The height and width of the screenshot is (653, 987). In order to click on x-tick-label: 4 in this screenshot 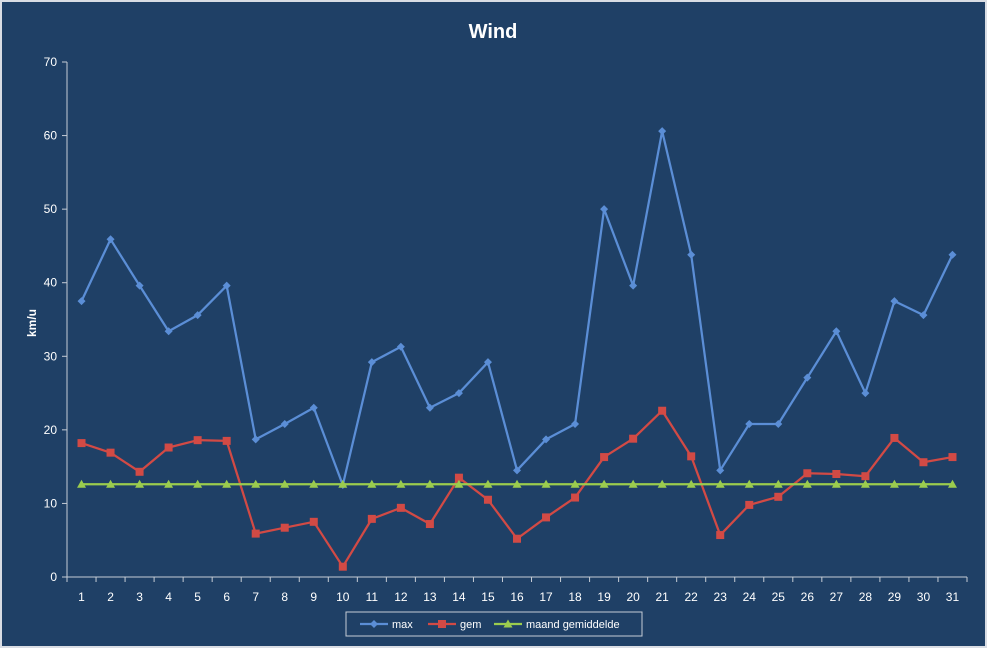, I will do `click(168, 597)`.